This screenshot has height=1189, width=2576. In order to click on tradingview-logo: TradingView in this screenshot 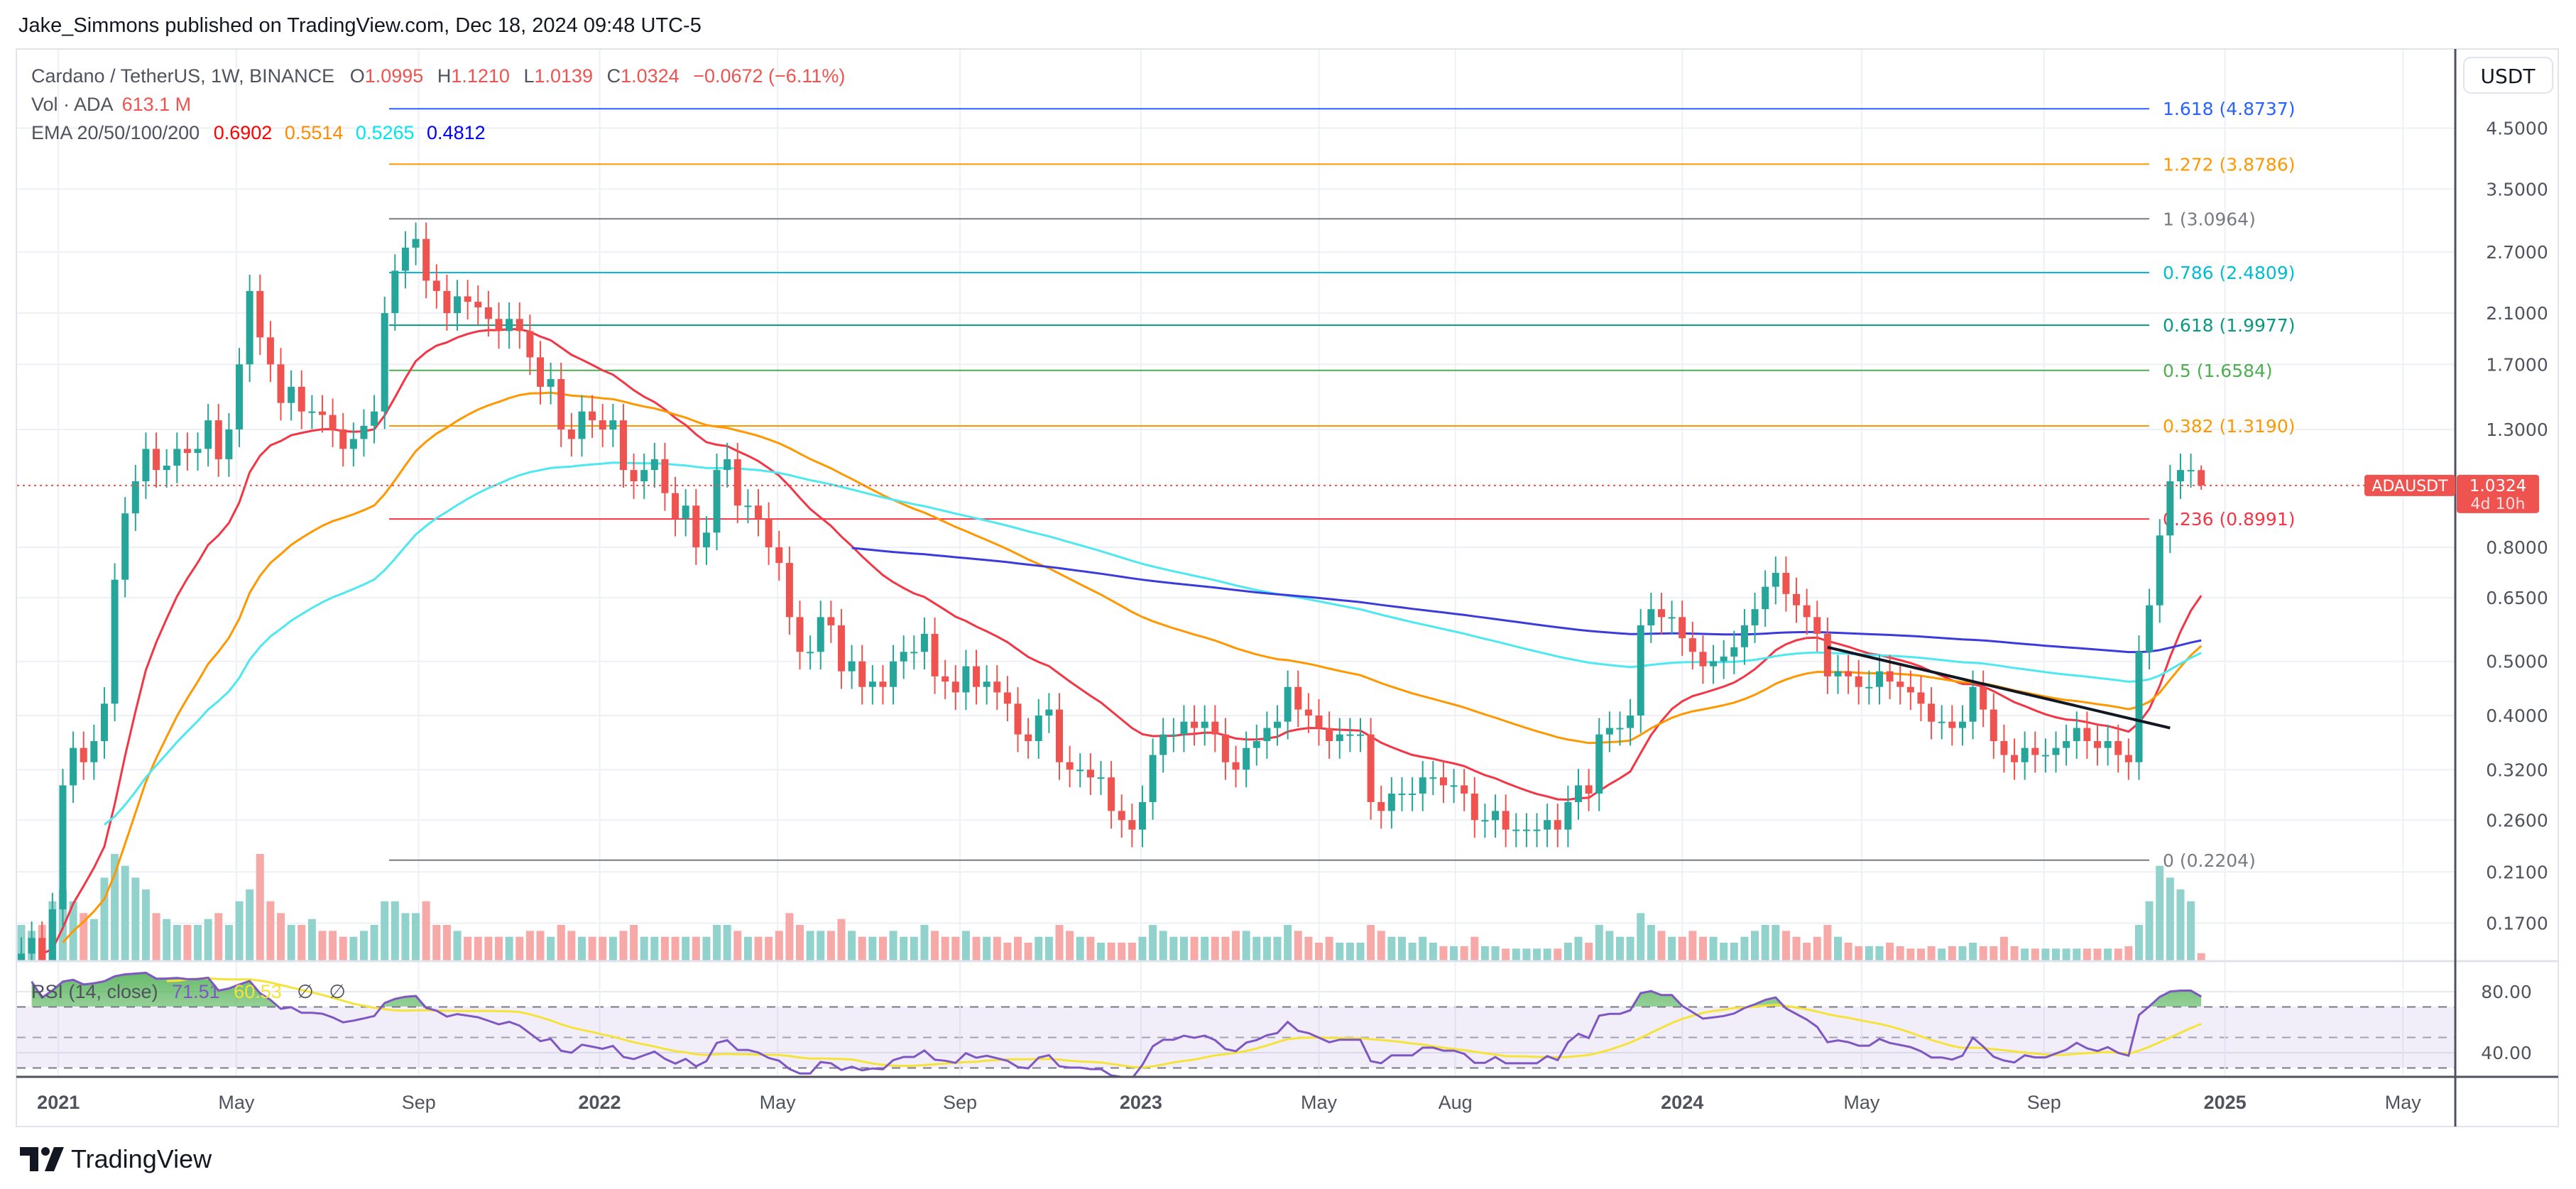, I will do `click(116, 1159)`.